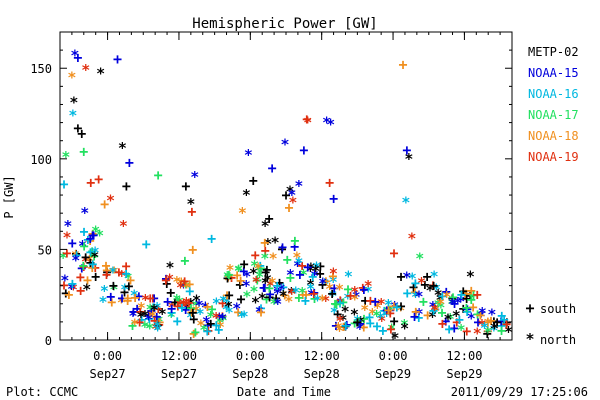  I want to click on legend-entry-metp-02: METP-02, so click(553, 52).